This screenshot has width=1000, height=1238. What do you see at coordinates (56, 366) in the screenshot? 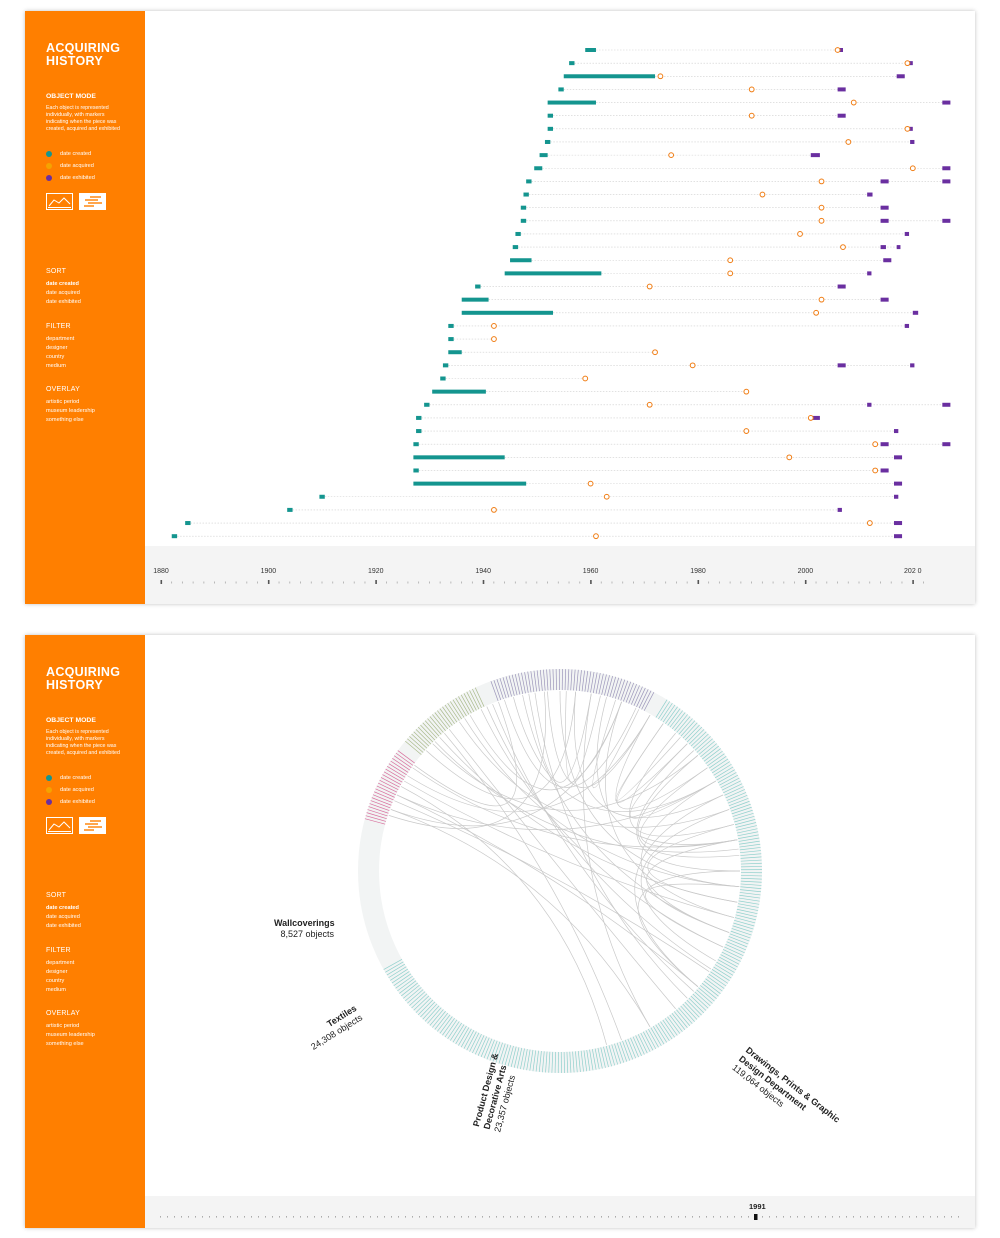
I see `filter-medium: medium` at bounding box center [56, 366].